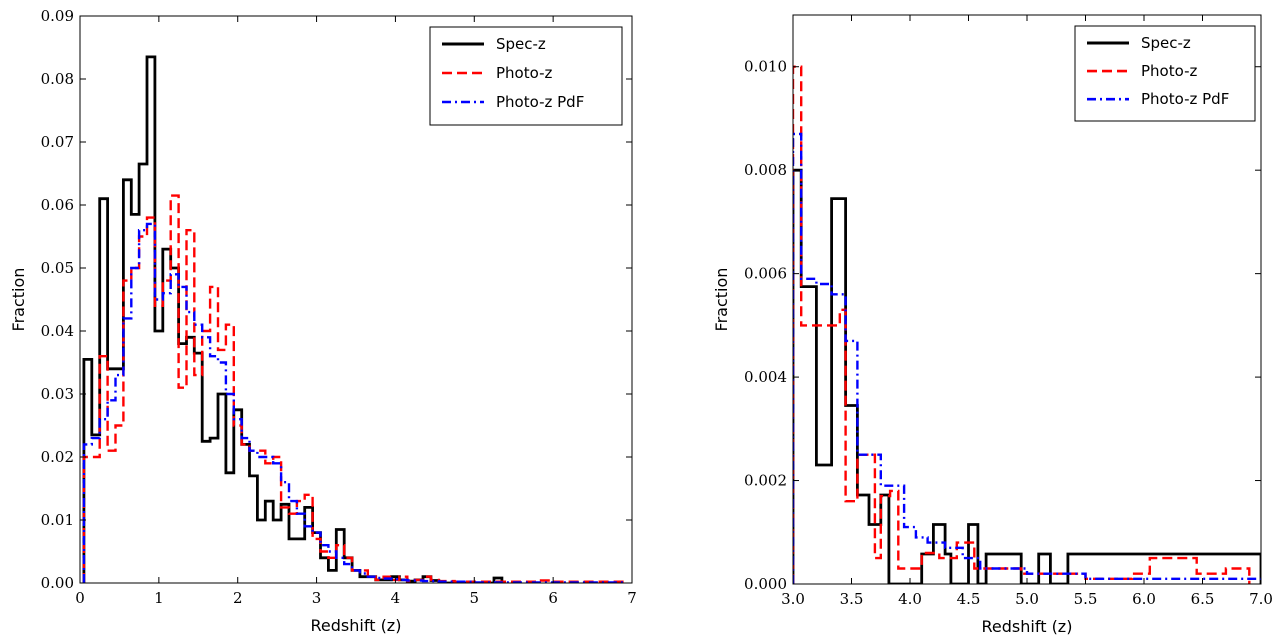 This screenshot has height=638, width=1287. I want to click on x-tick-label: 1, so click(159, 598).